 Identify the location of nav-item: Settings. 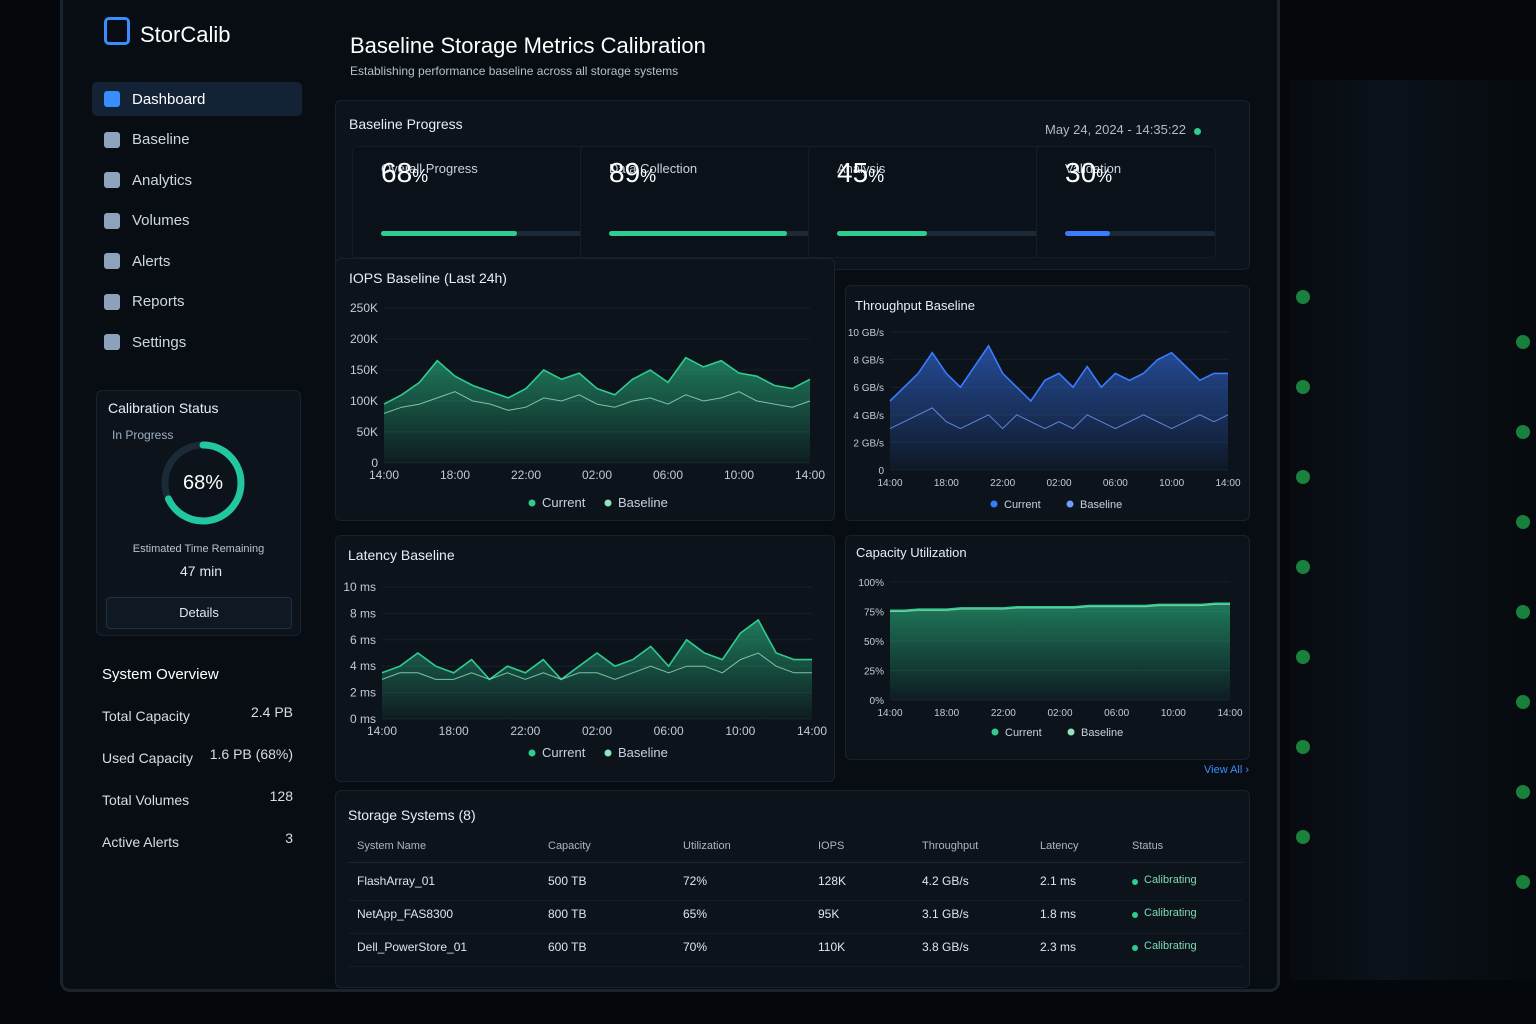
(197, 342).